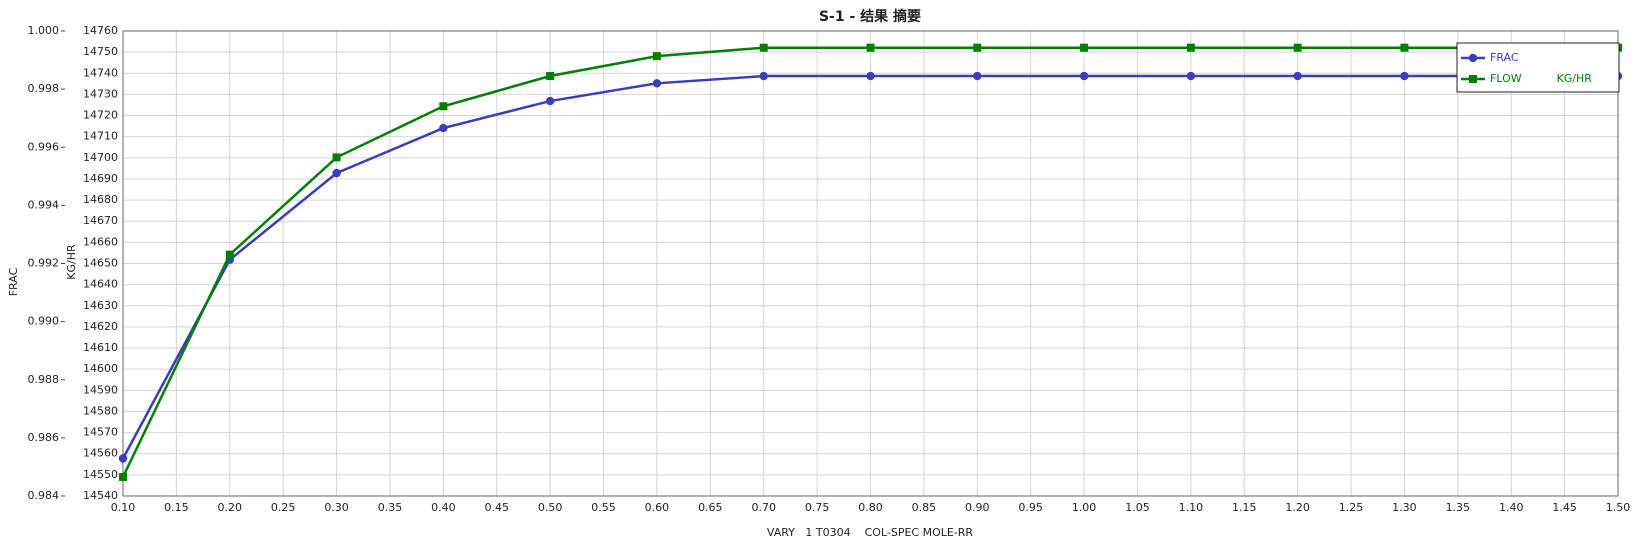 Image resolution: width=1637 pixels, height=548 pixels. I want to click on y-axis-label: FRAC, so click(13, 281).